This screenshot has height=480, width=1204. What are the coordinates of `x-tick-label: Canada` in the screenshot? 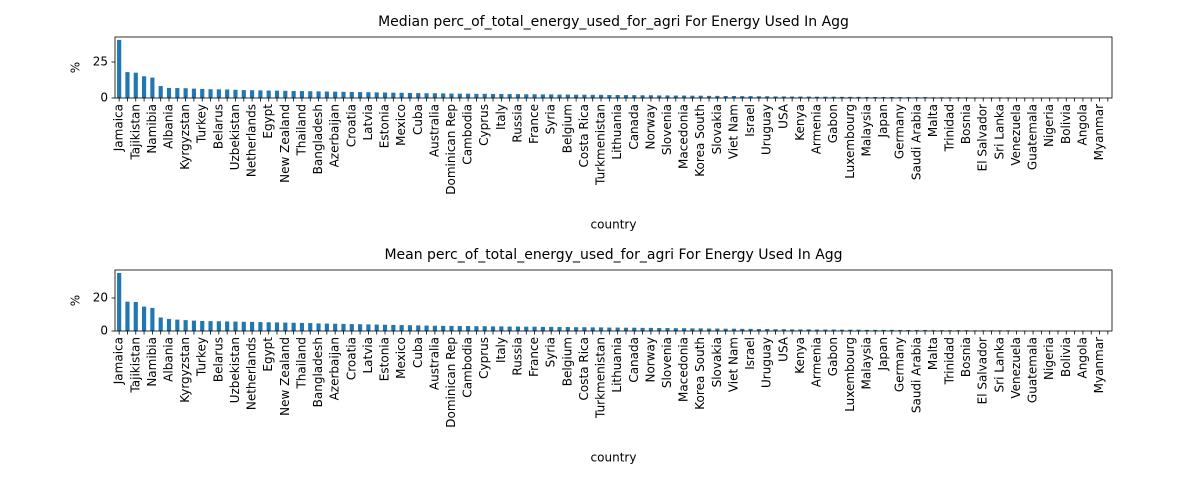 It's located at (634, 127).